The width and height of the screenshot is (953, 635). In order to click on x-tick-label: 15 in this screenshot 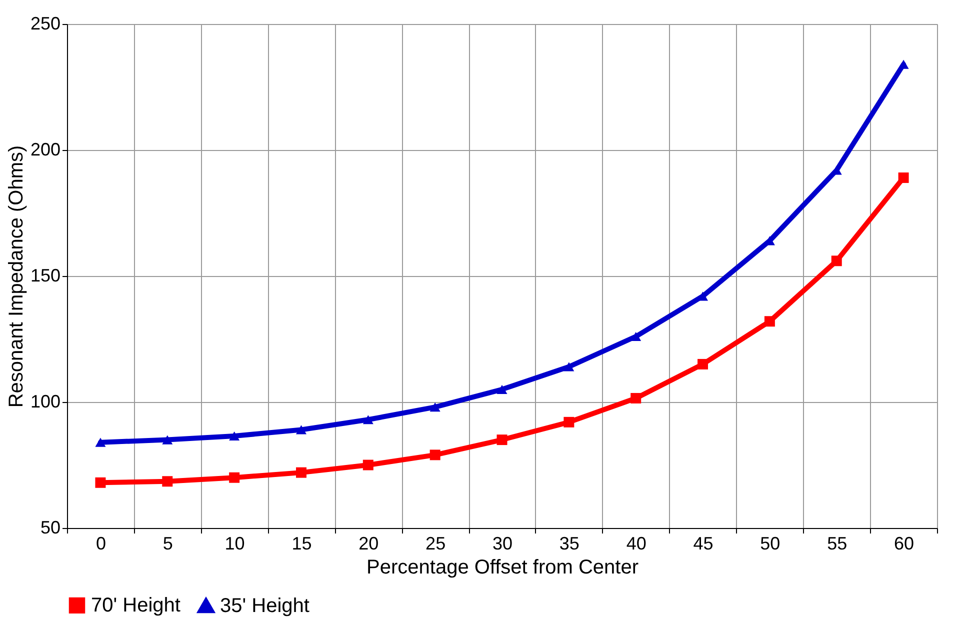, I will do `click(302, 544)`.